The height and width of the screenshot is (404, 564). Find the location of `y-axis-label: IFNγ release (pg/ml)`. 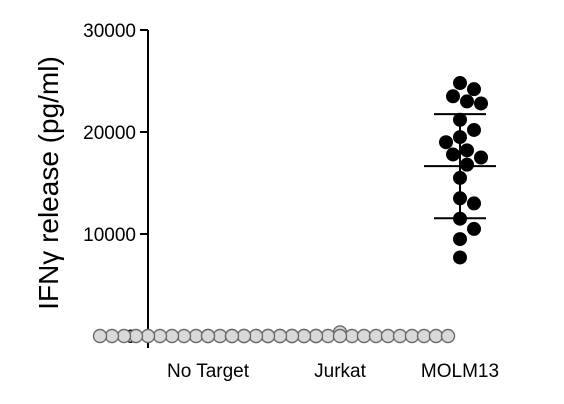

y-axis-label: IFNγ release (pg/ml) is located at coordinates (48, 183).